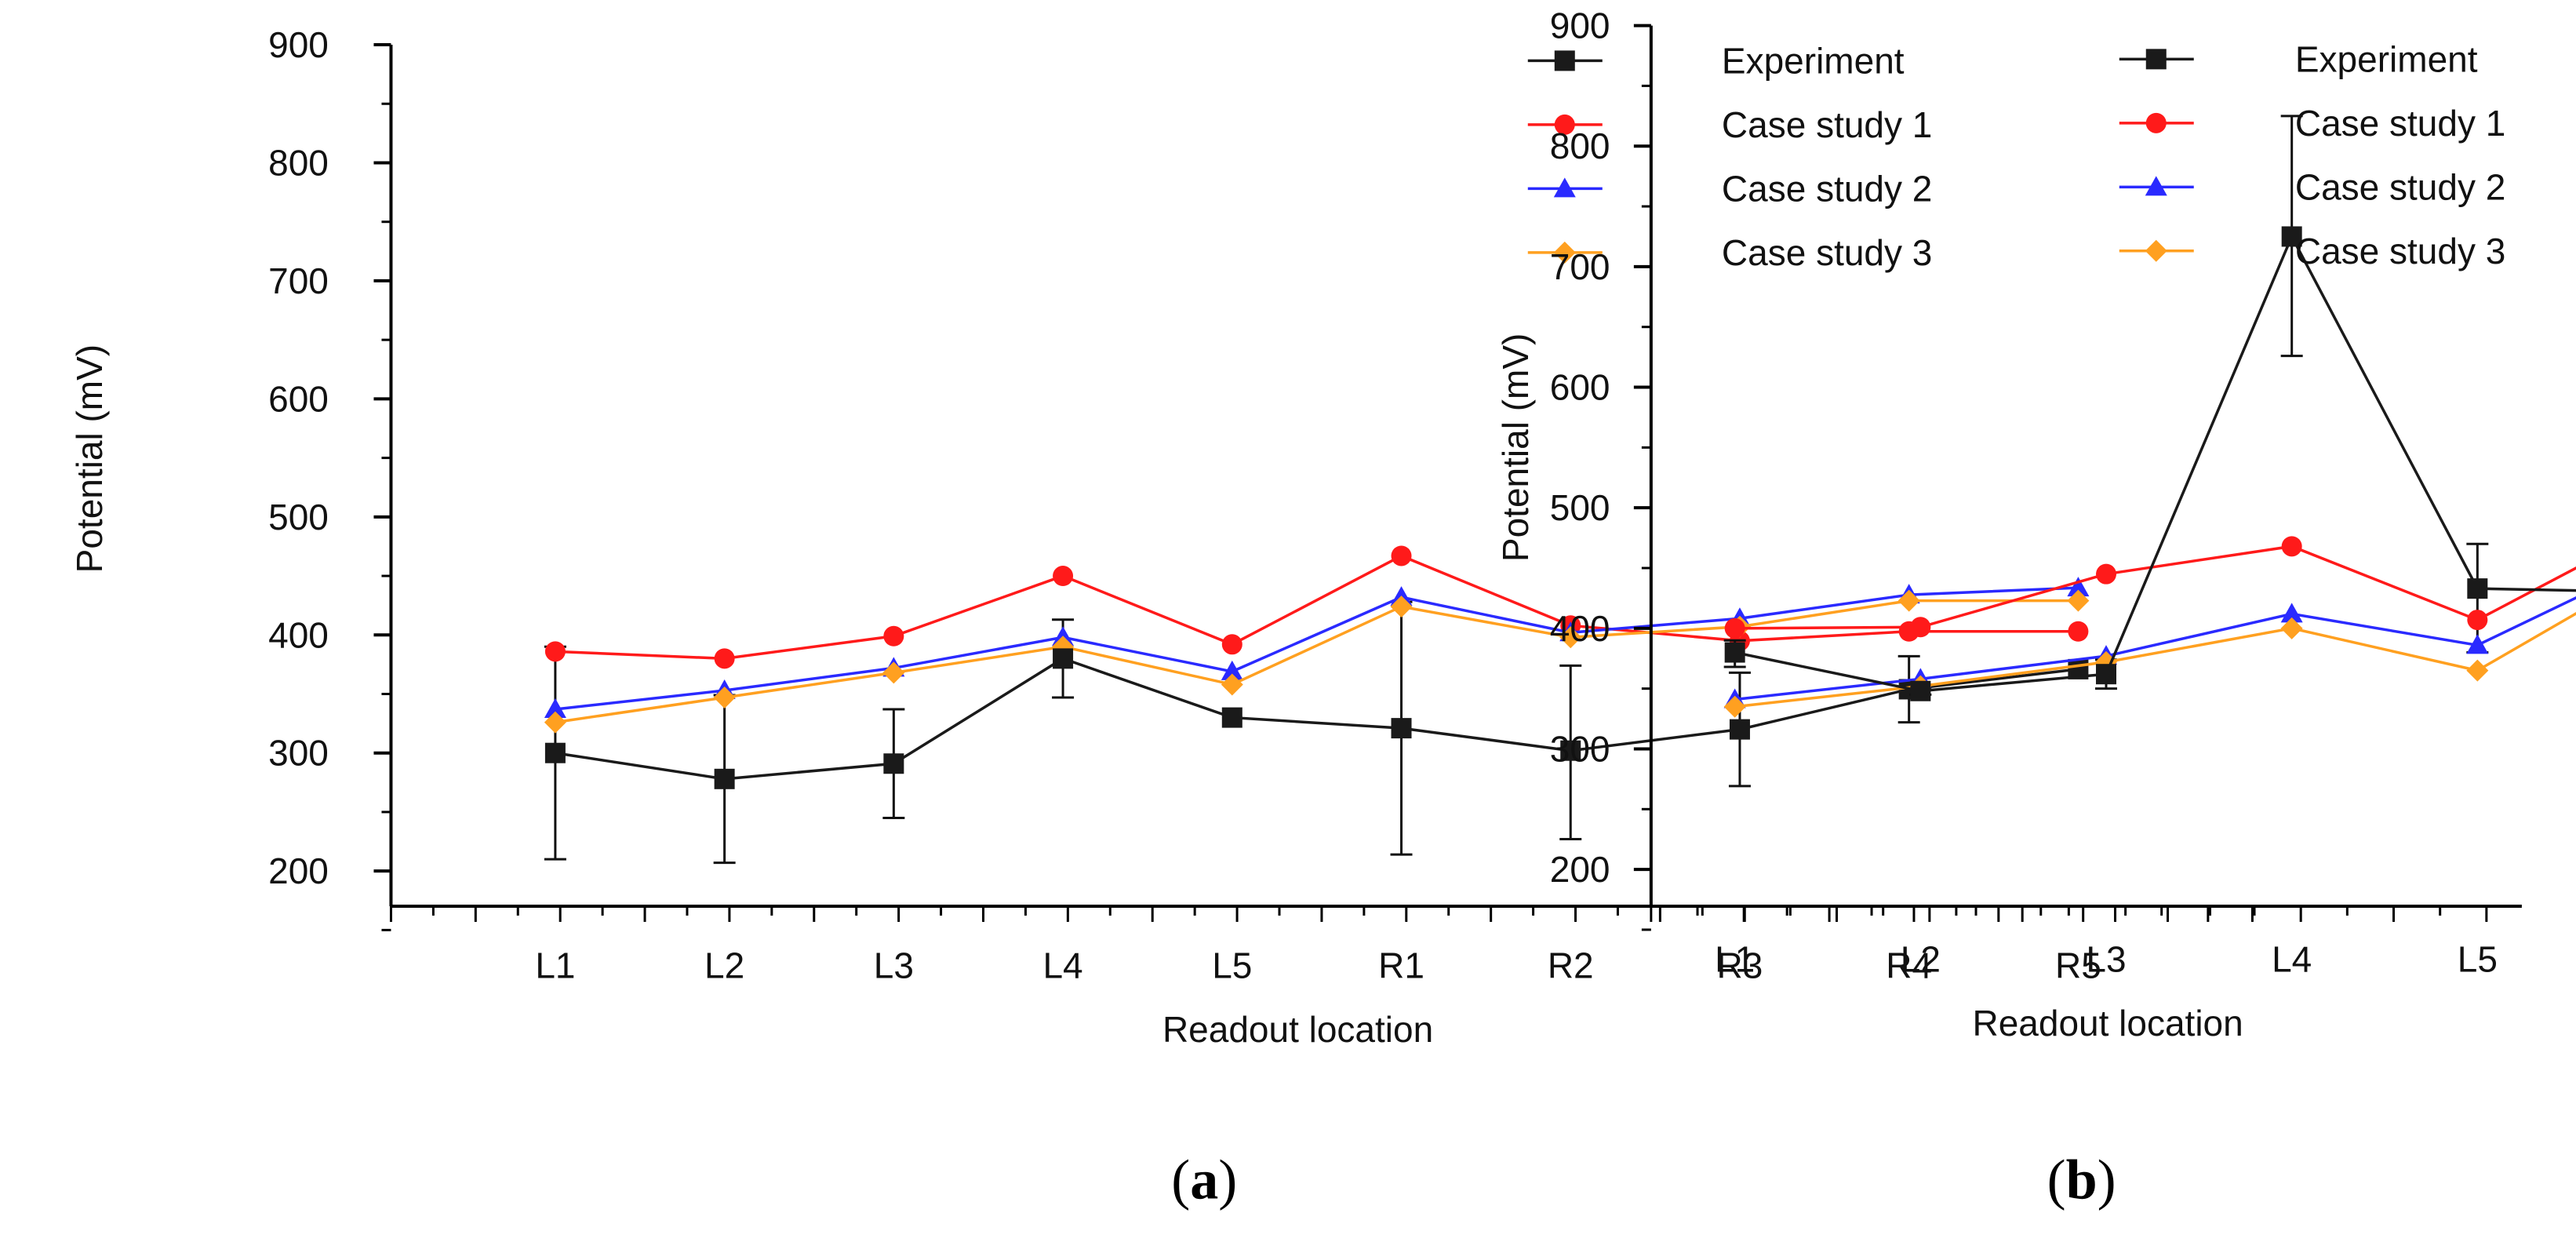  I want to click on series-experiment, so click(1316, 718).